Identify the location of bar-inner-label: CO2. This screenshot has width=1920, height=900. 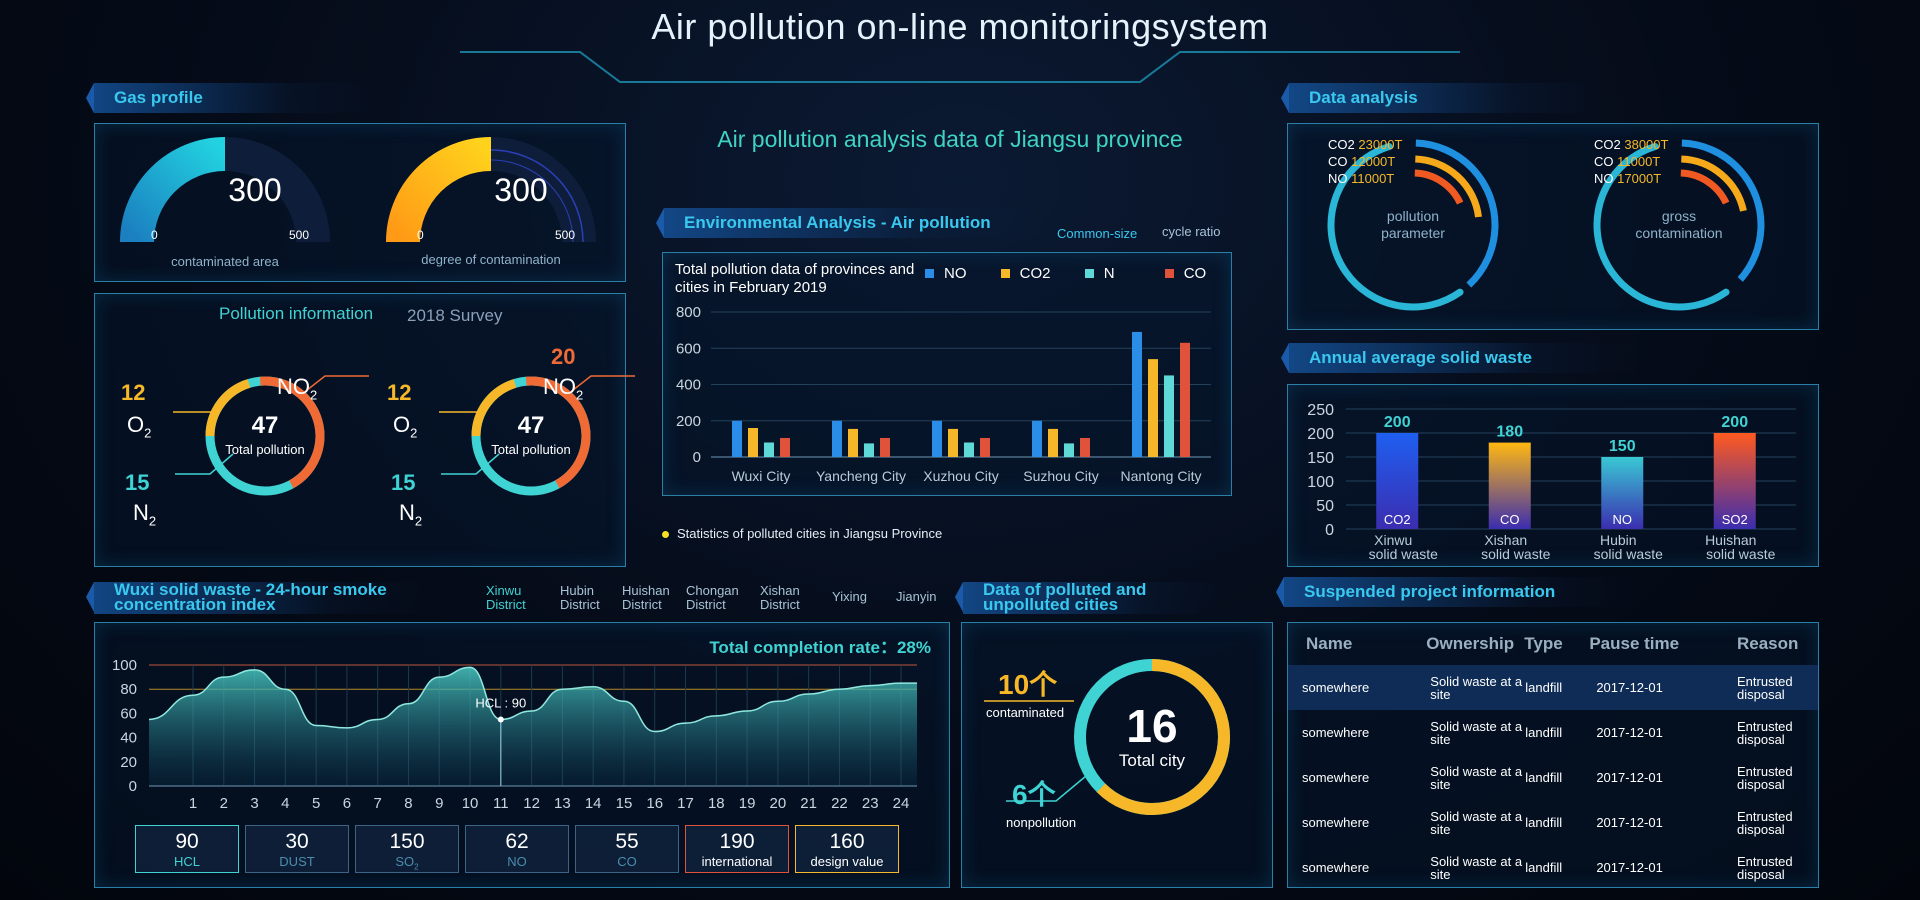
(1397, 519).